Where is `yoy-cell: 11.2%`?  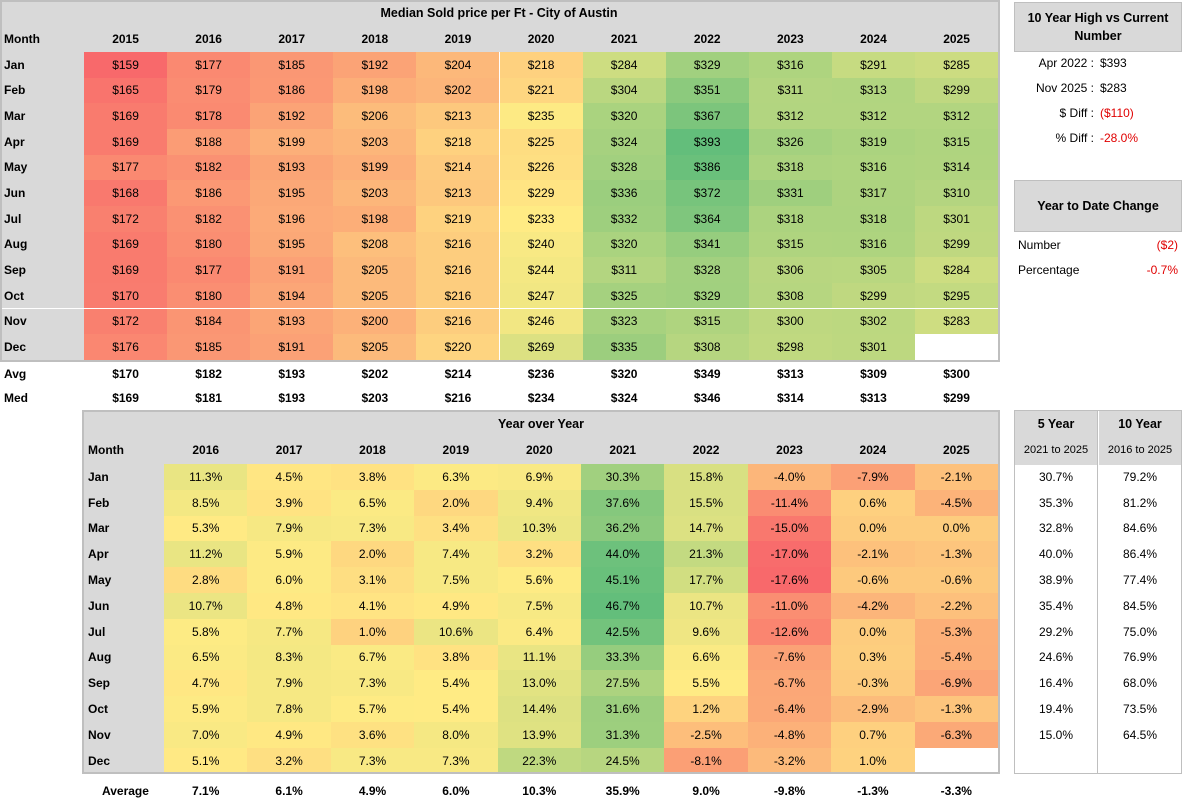 yoy-cell: 11.2% is located at coordinates (206, 554).